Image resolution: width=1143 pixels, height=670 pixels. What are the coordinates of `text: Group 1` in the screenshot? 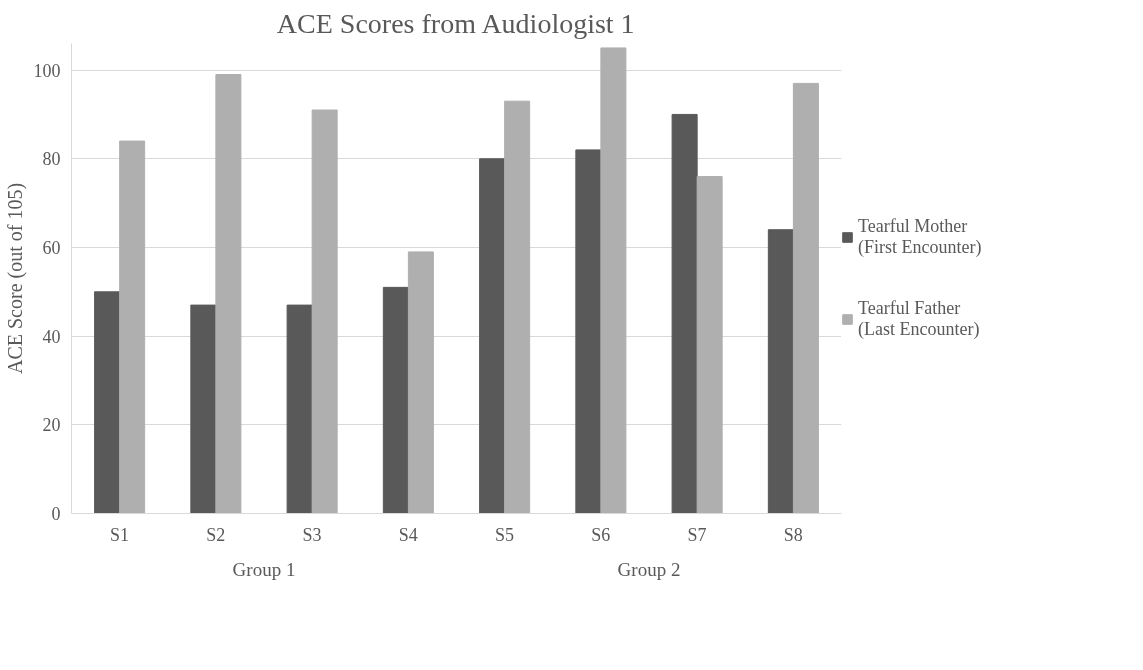 It's located at (264, 569).